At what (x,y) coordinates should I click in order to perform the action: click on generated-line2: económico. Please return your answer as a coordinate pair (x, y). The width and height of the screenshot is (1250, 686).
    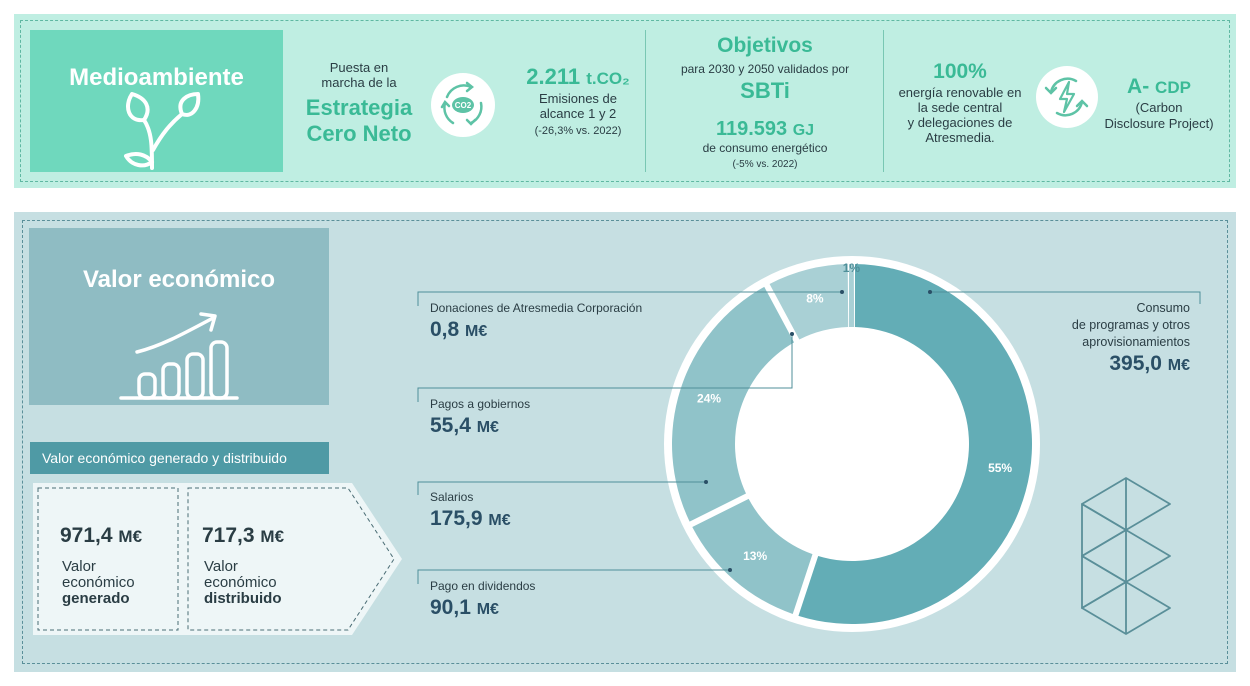
    Looking at the image, I should click on (98, 582).